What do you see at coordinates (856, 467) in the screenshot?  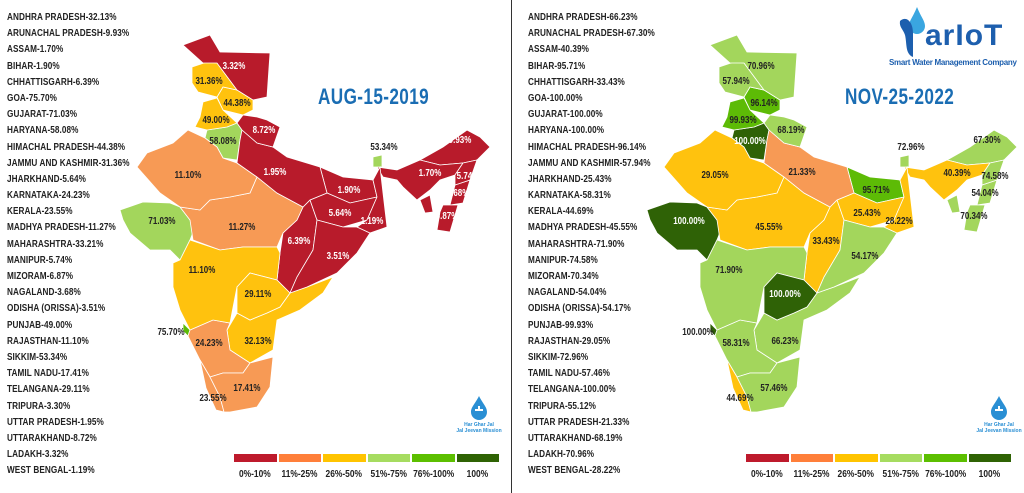 I see `legend-item-: 26%-50%` at bounding box center [856, 467].